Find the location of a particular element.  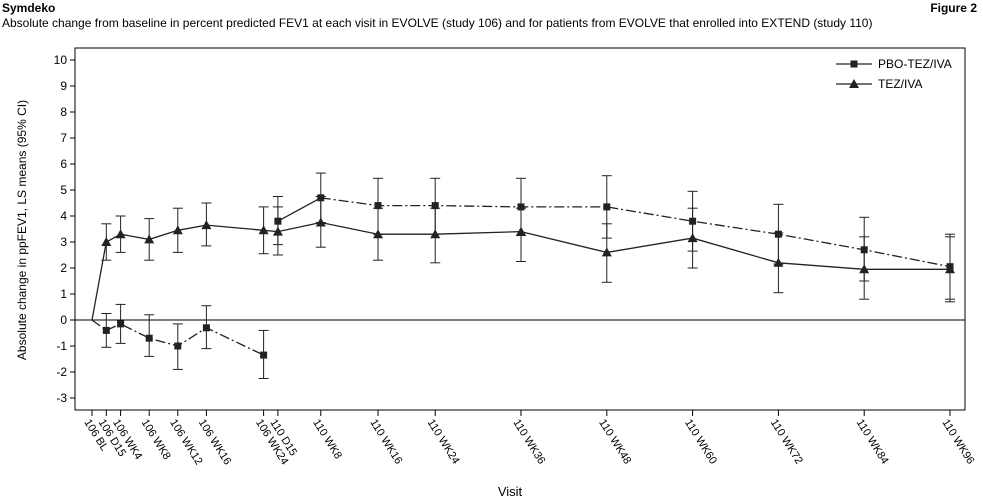

y-tick-label: -1 is located at coordinates (61, 346).